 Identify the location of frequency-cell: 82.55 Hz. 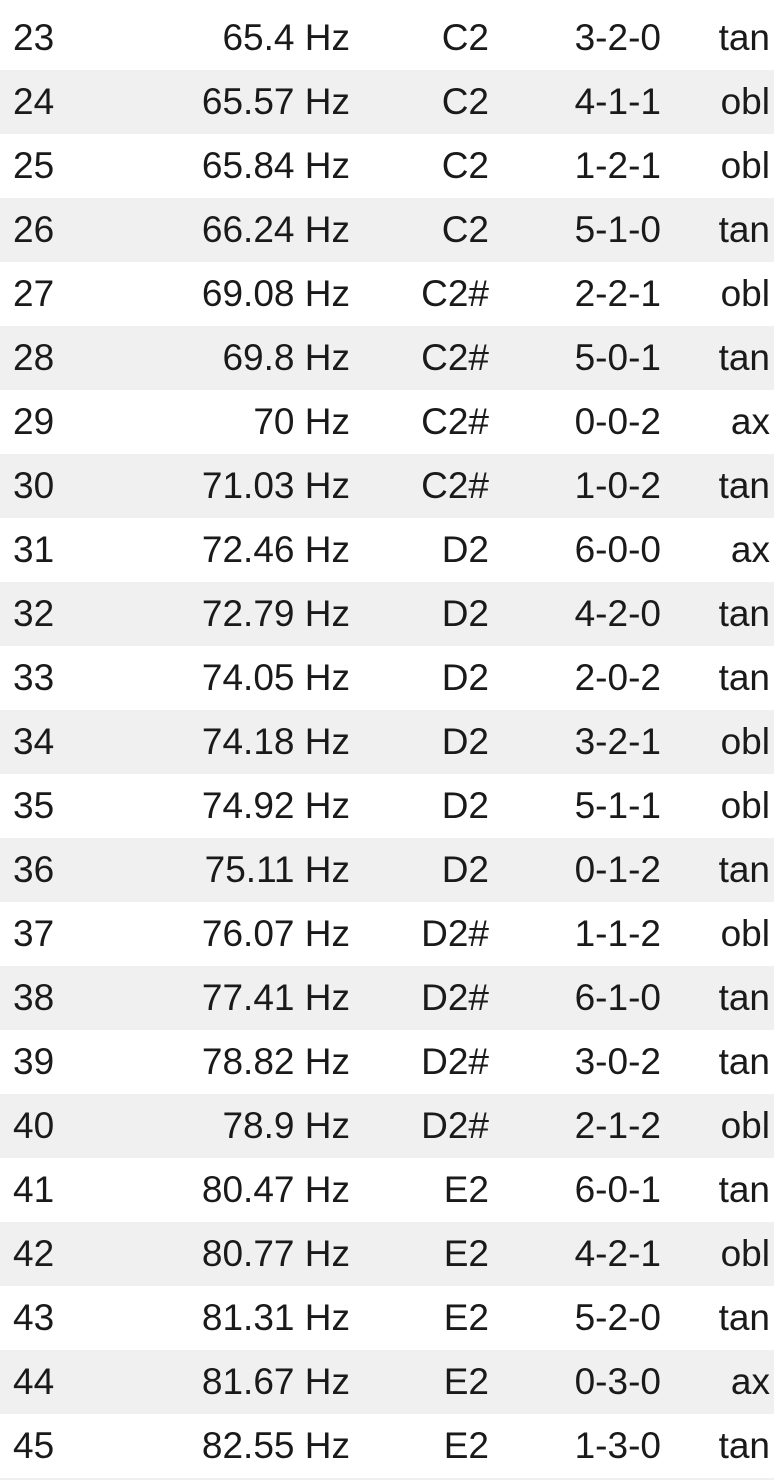
(275, 1445).